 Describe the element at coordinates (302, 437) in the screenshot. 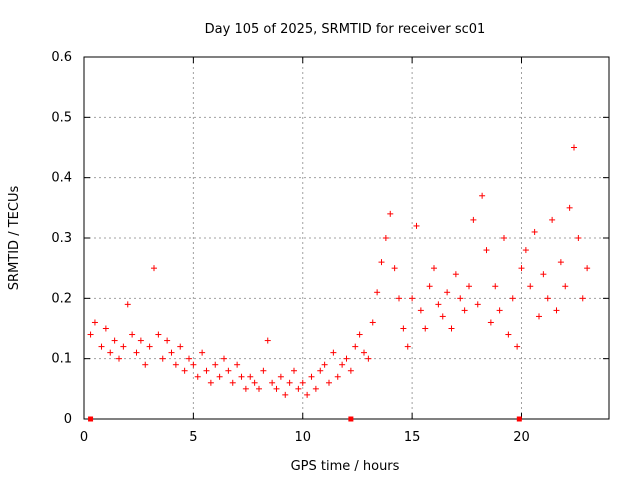

I see `x-tick-label: 10` at that location.